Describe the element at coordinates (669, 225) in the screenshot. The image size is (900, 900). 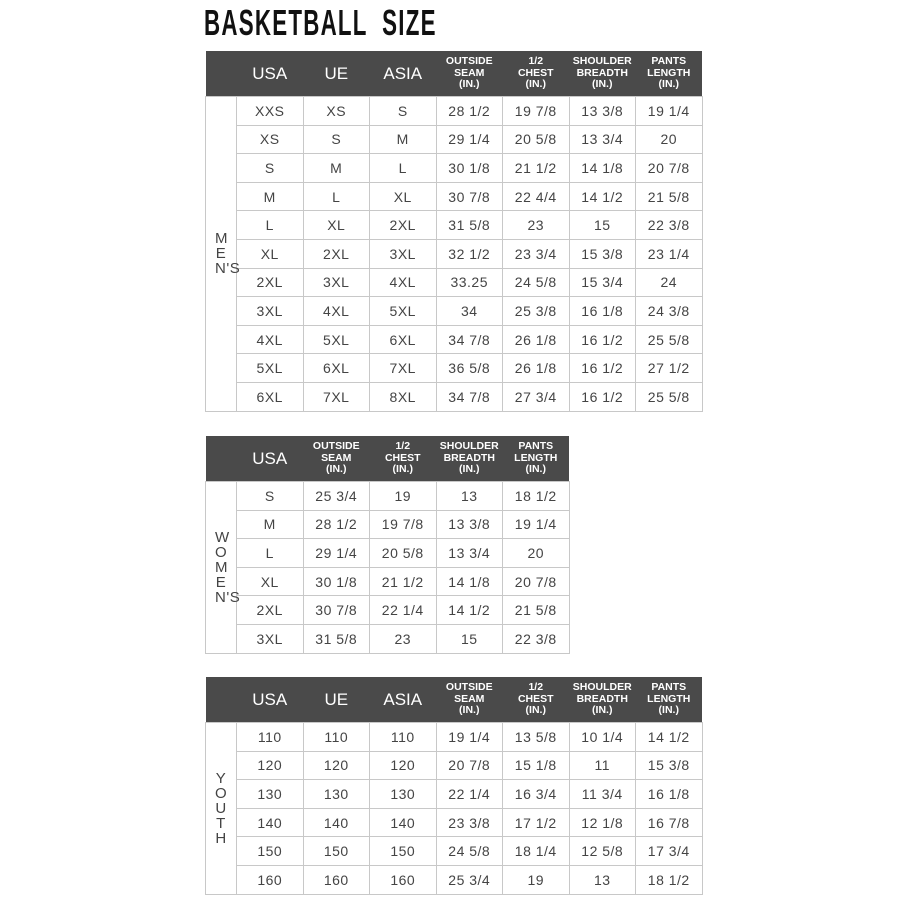
I see `table-cell: 22 3/8` at that location.